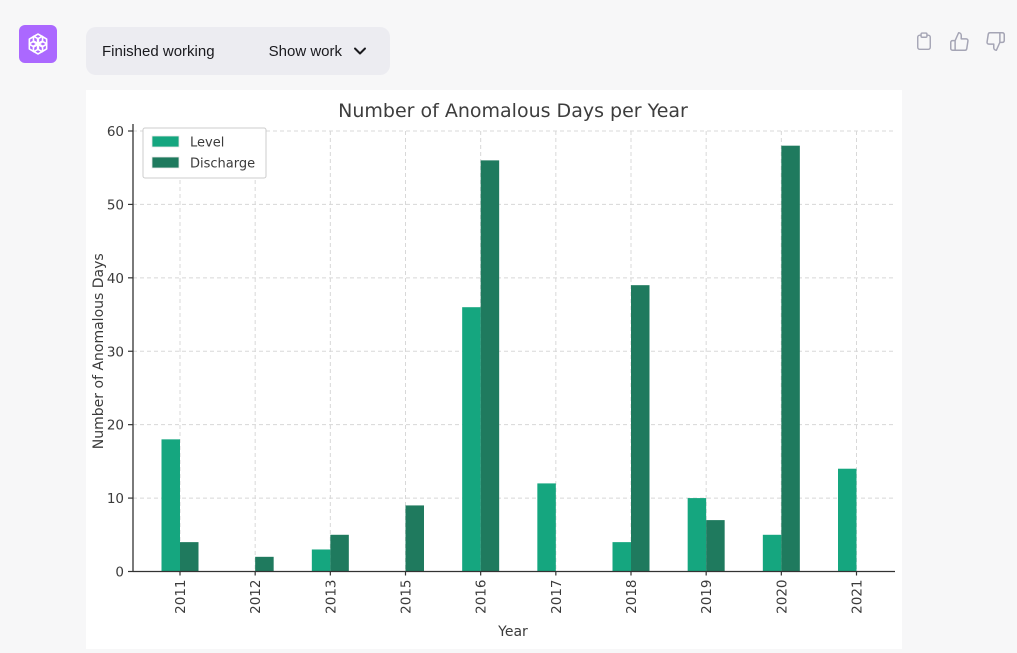  I want to click on thumbs-down-icon, so click(995, 41).